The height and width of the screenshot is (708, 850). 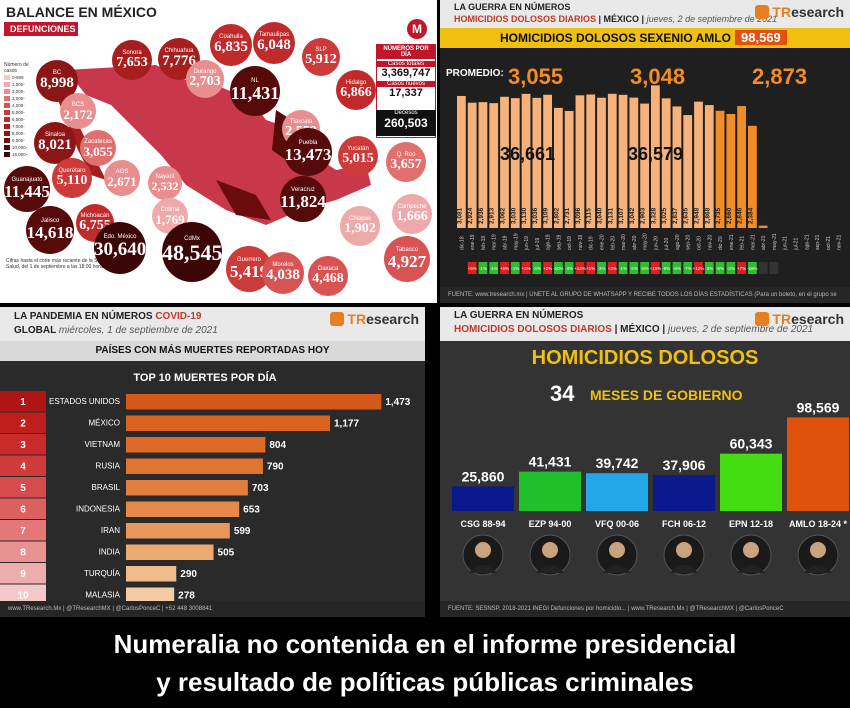 I want to click on daily-bar-value: 3,107, so click(x=621, y=215).